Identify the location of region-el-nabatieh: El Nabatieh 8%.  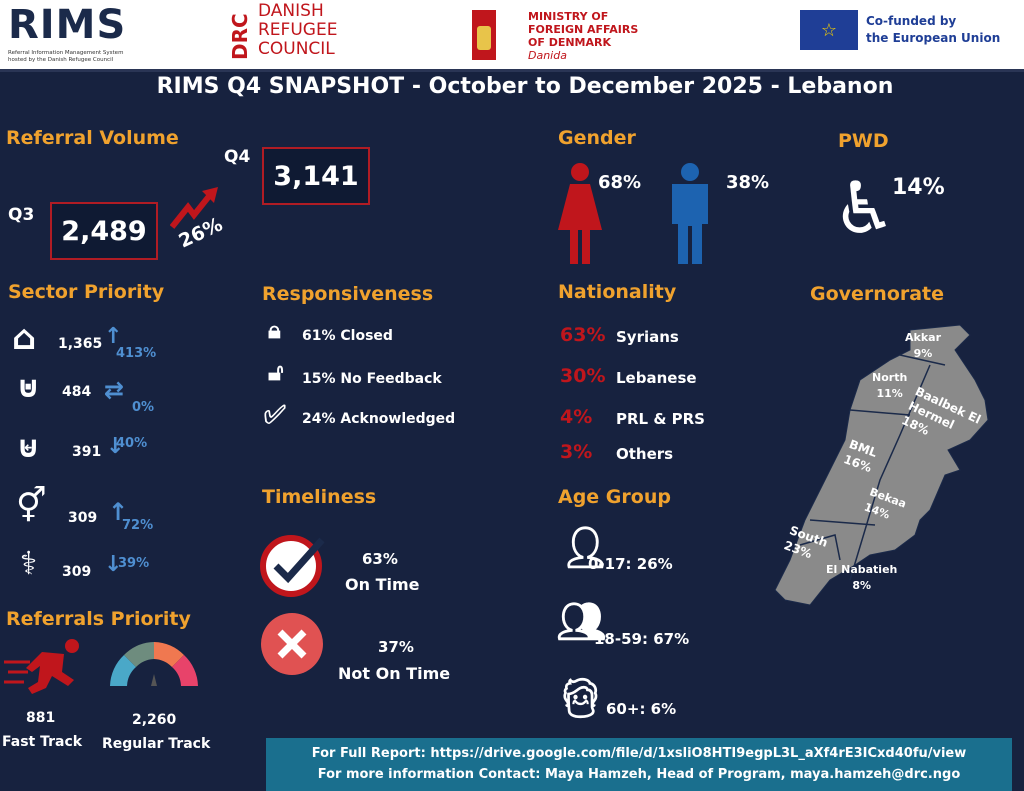
(861, 578).